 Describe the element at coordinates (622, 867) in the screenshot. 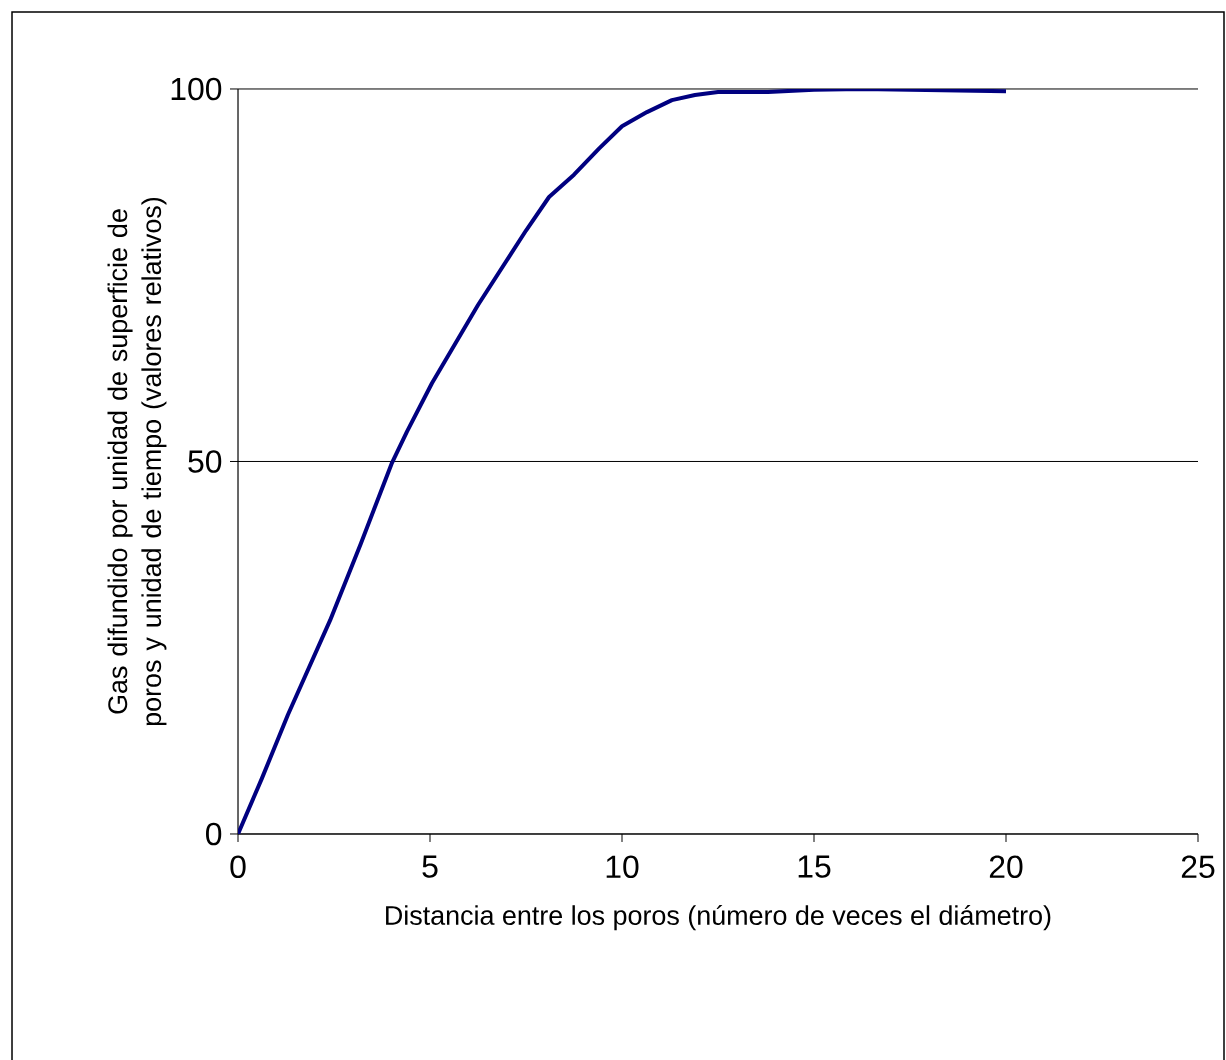

I see `x-tick-label: 10` at that location.